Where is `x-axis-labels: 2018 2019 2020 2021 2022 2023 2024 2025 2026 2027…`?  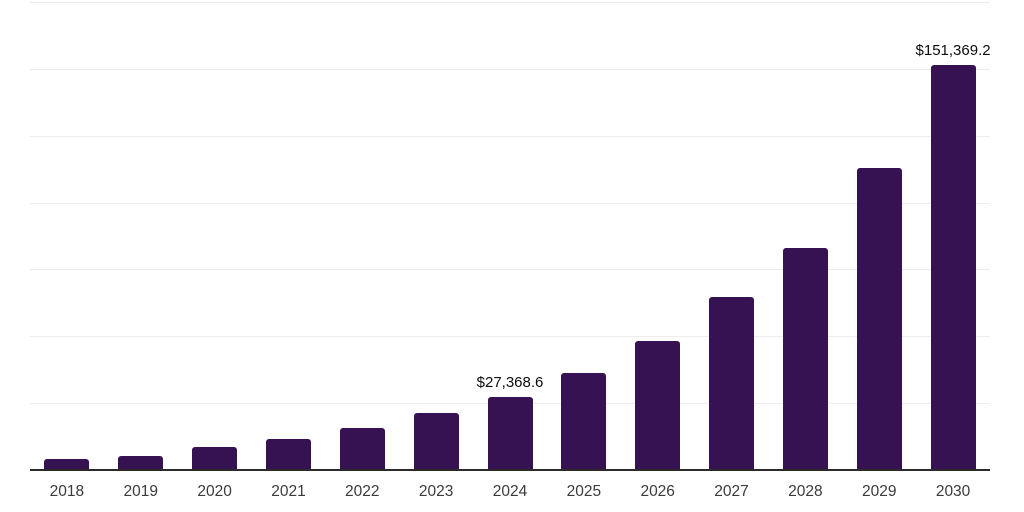 x-axis-labels: 2018 2019 2020 2021 2022 2023 2024 2025 2026 2027… is located at coordinates (510, 494).